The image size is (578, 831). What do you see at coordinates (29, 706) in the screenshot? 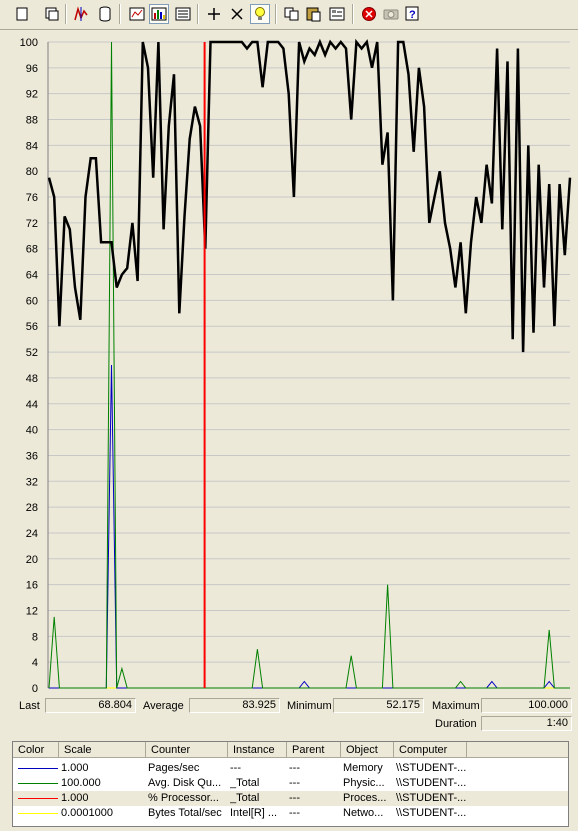
I see `last-label: Last` at bounding box center [29, 706].